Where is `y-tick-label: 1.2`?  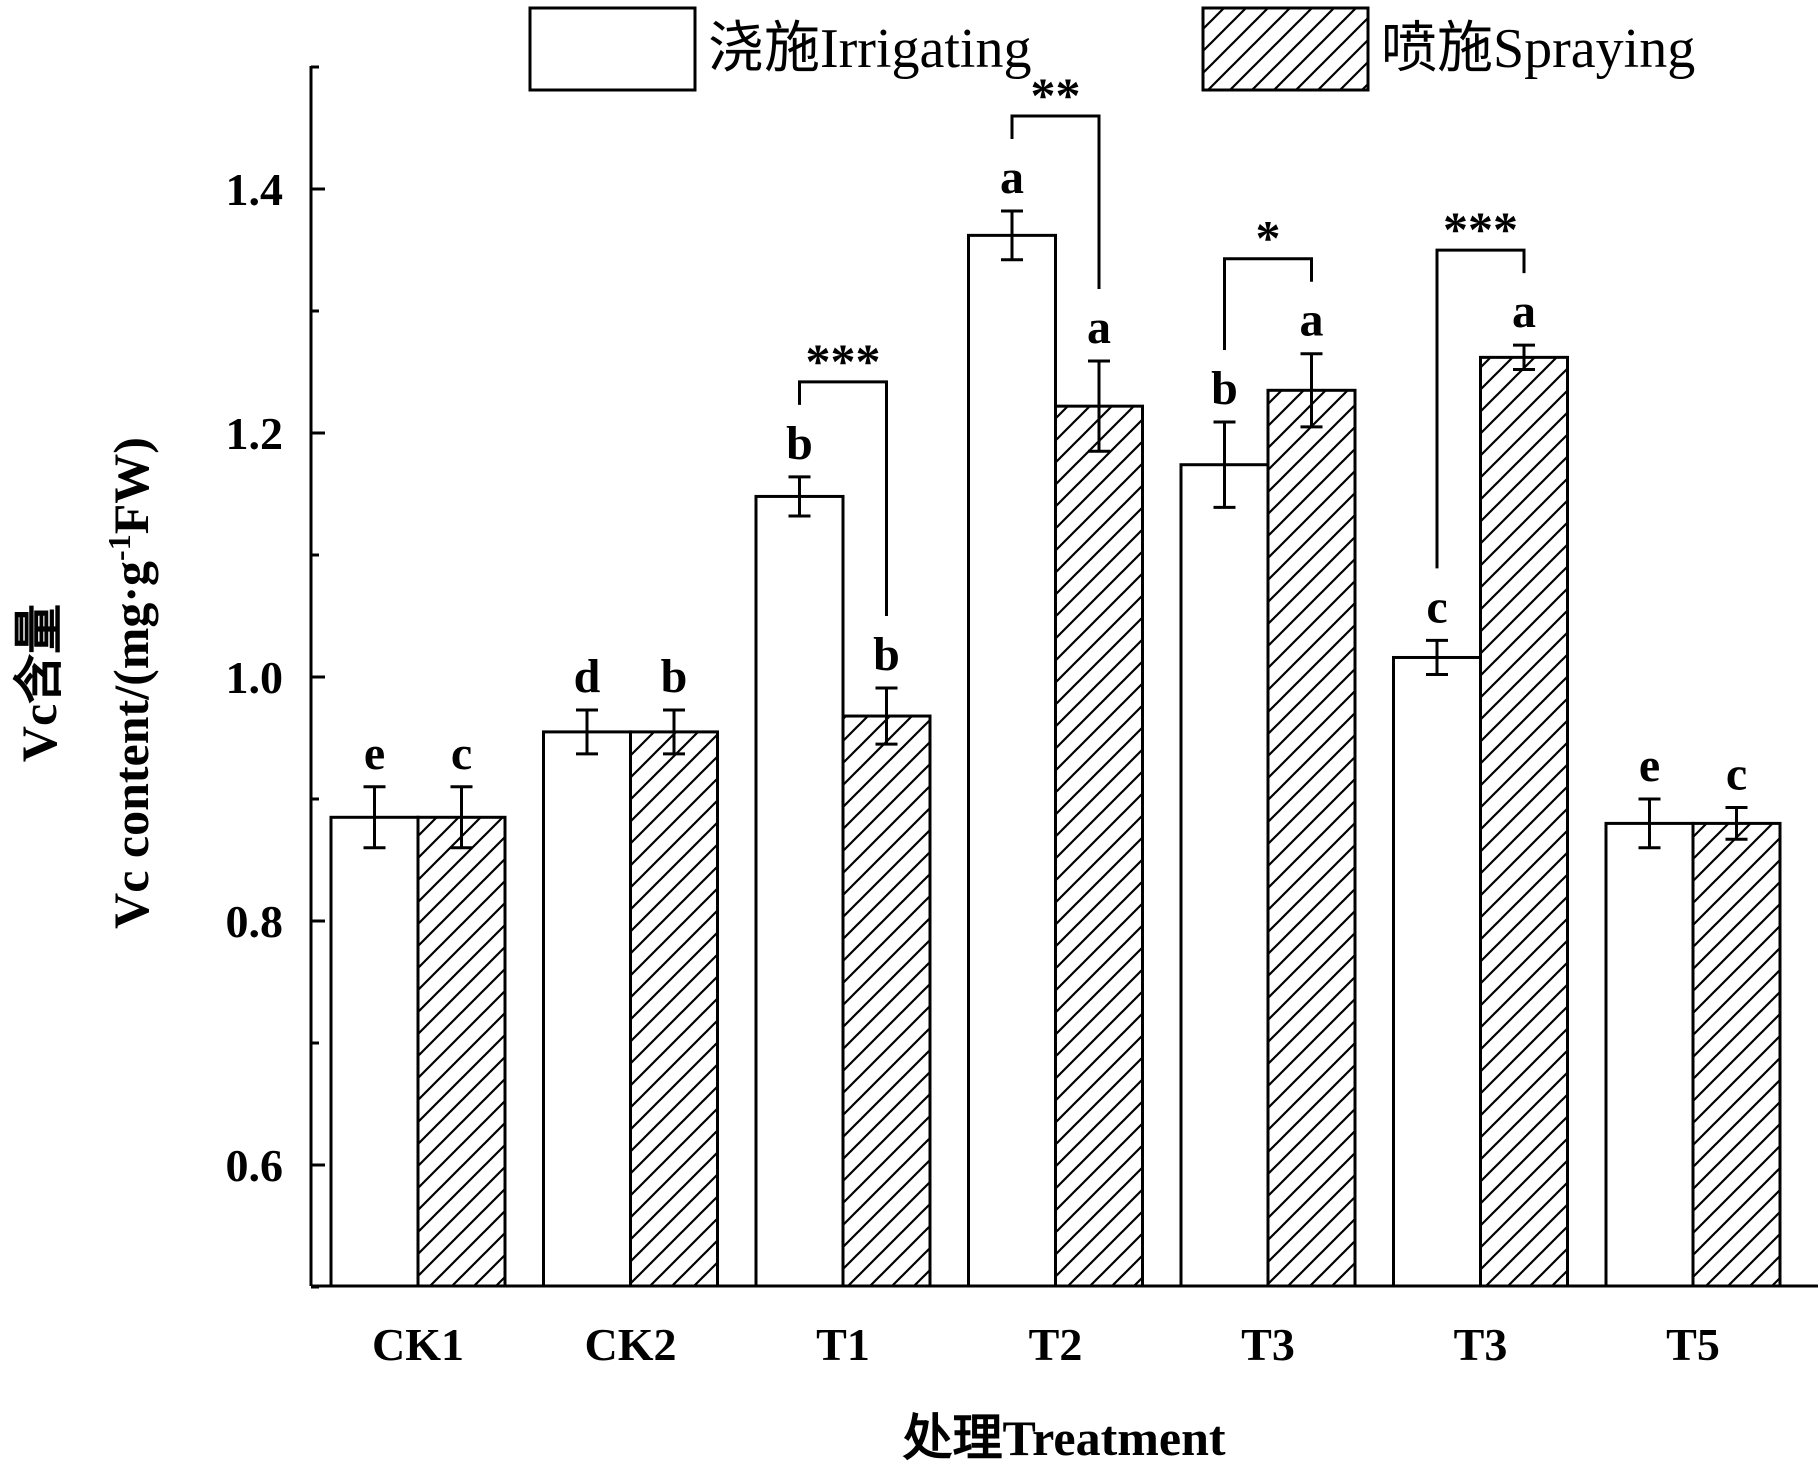 y-tick-label: 1.2 is located at coordinates (255, 433).